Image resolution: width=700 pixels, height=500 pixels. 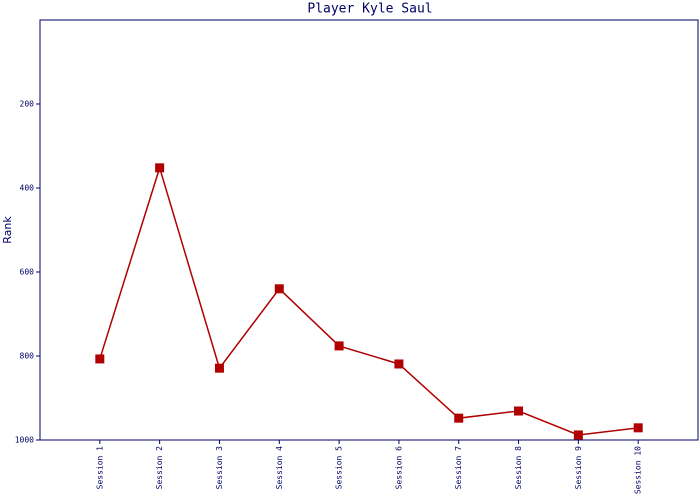 What do you see at coordinates (99, 468) in the screenshot?
I see `x-tick-label: Session 1` at bounding box center [99, 468].